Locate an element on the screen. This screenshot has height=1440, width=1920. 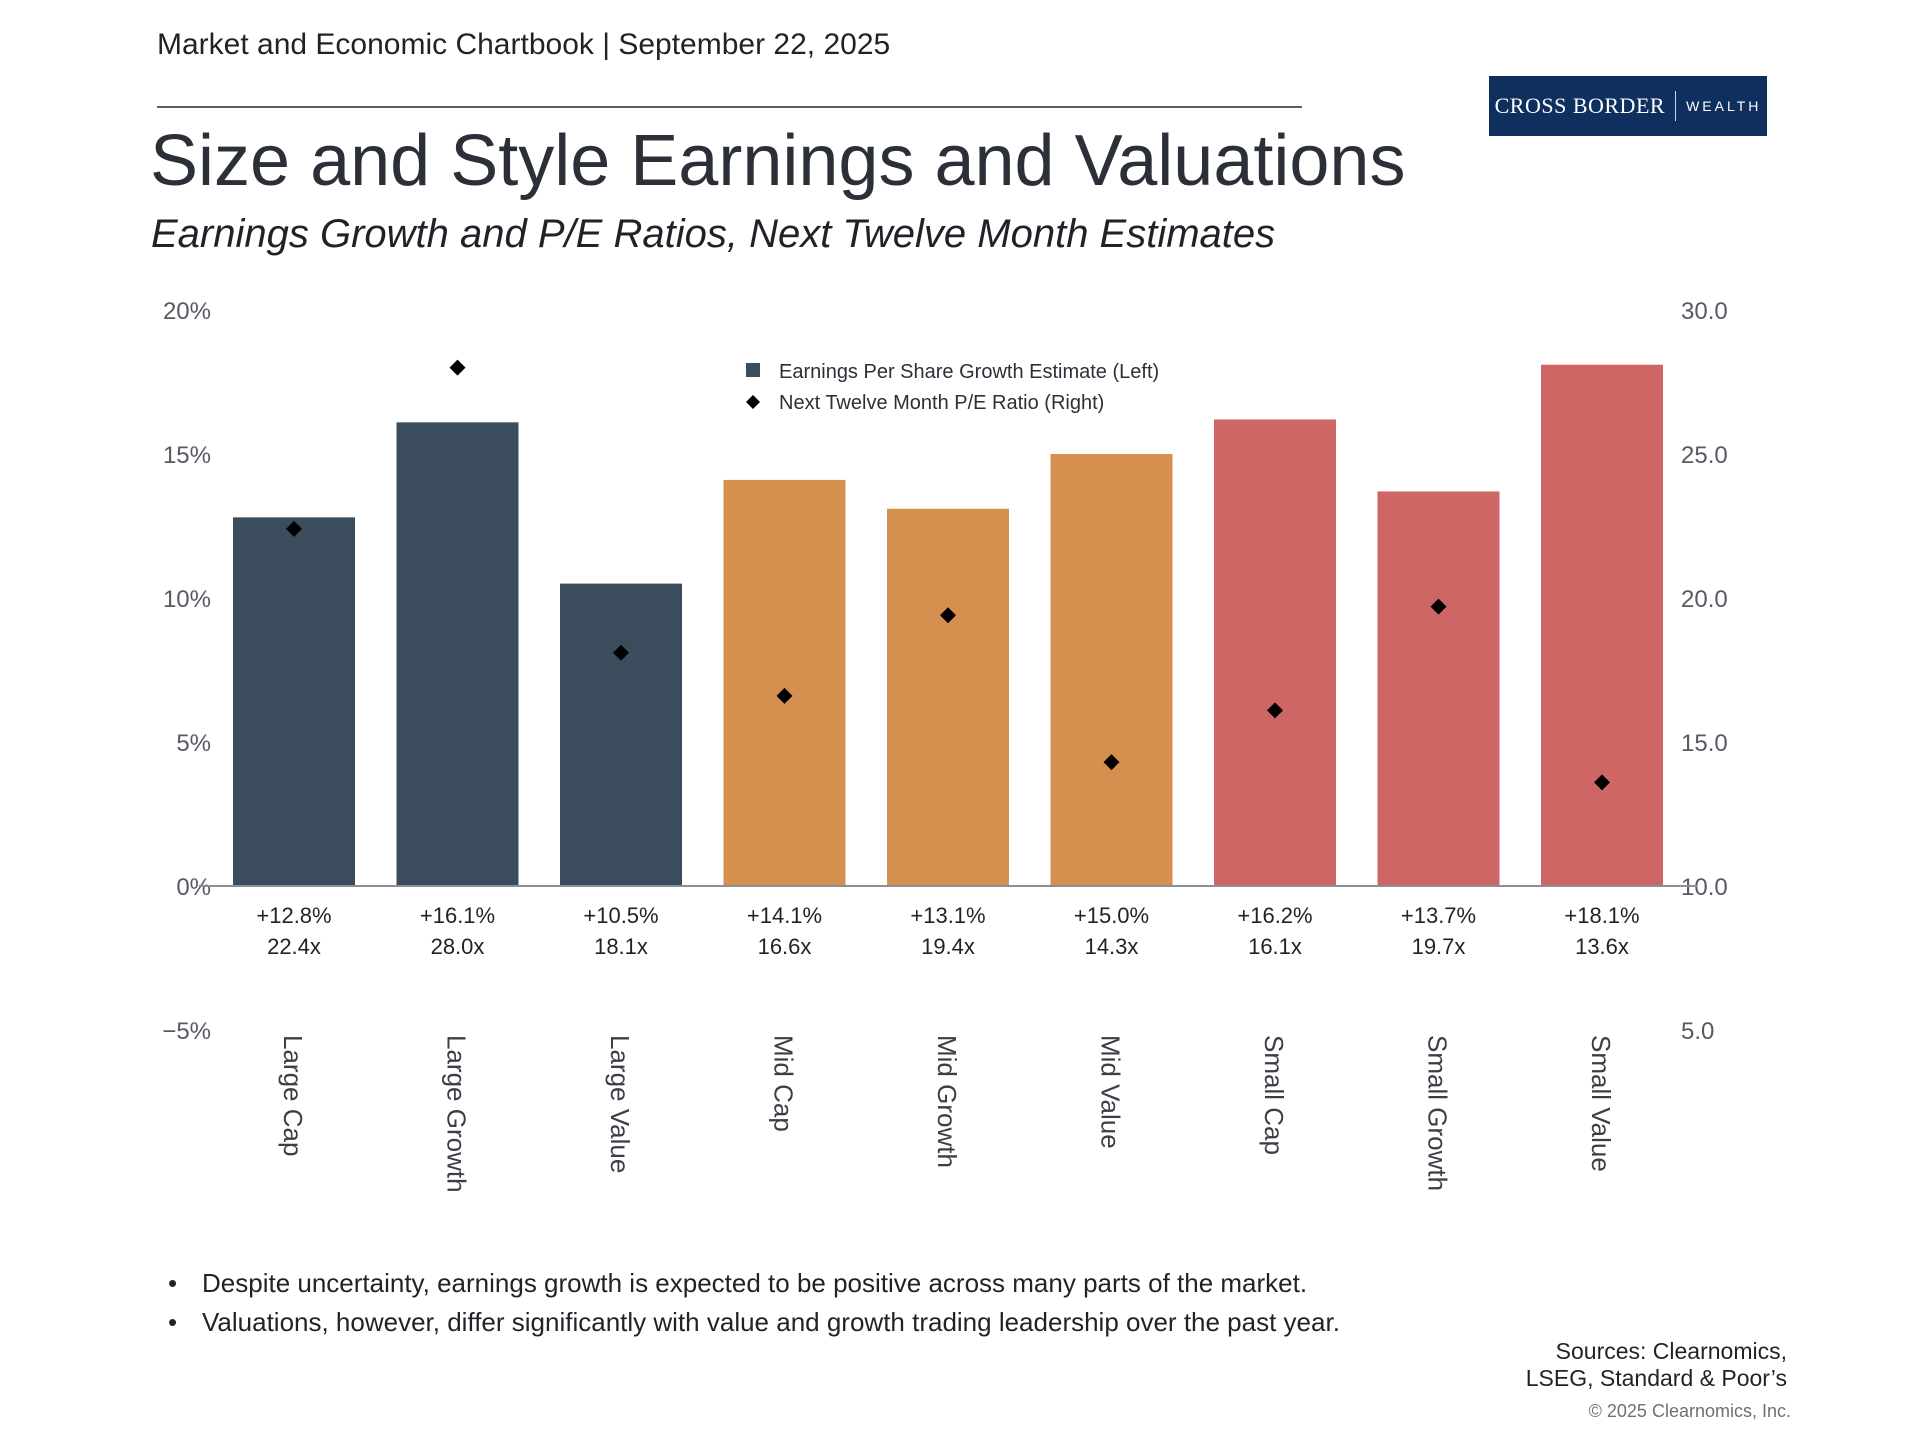
pe-ratio-label: 19.7x is located at coordinates (1439, 946).